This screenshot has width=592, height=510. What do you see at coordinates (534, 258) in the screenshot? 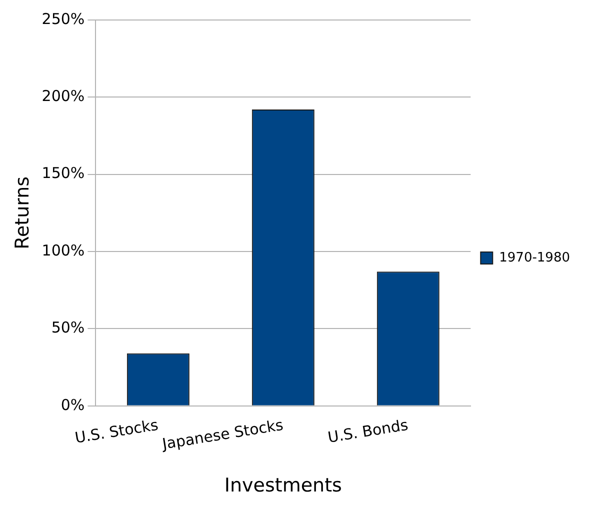
I see `legend-label: 1970-1980` at bounding box center [534, 258].